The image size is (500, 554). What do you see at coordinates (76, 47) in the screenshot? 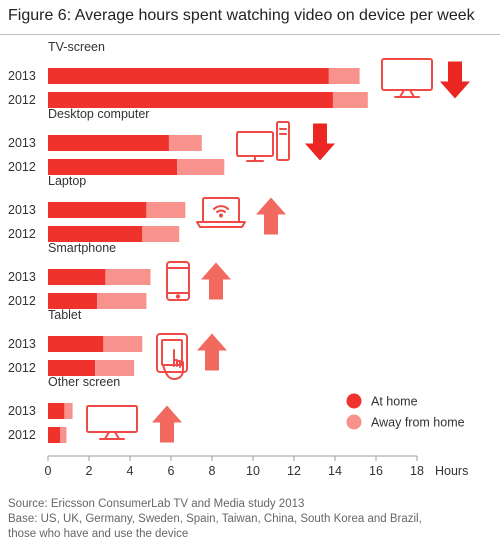
I see `group-label: TV-screen` at bounding box center [76, 47].